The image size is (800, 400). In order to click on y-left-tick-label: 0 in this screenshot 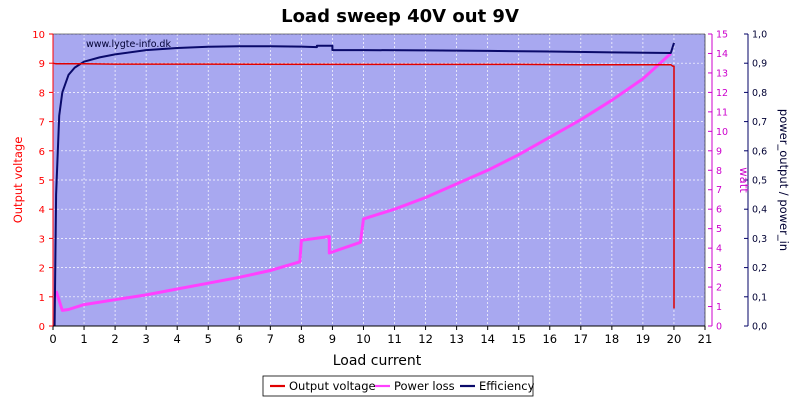, I will do `click(42, 327)`.